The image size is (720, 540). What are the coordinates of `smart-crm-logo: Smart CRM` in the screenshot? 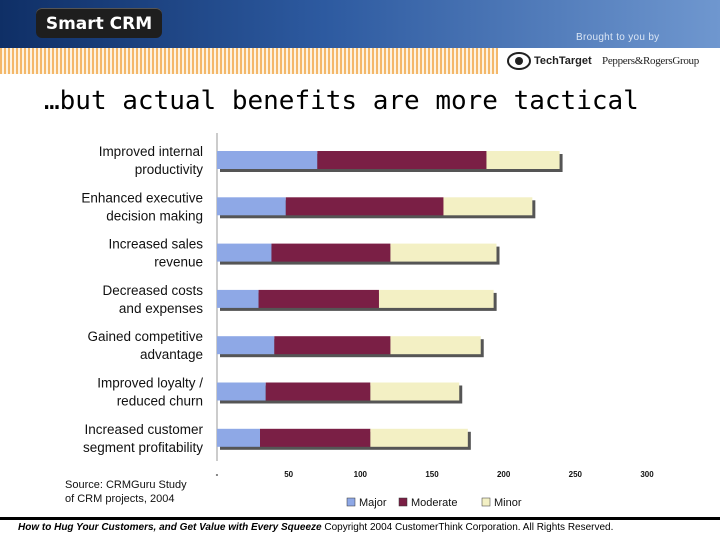 It's located at (99, 23).